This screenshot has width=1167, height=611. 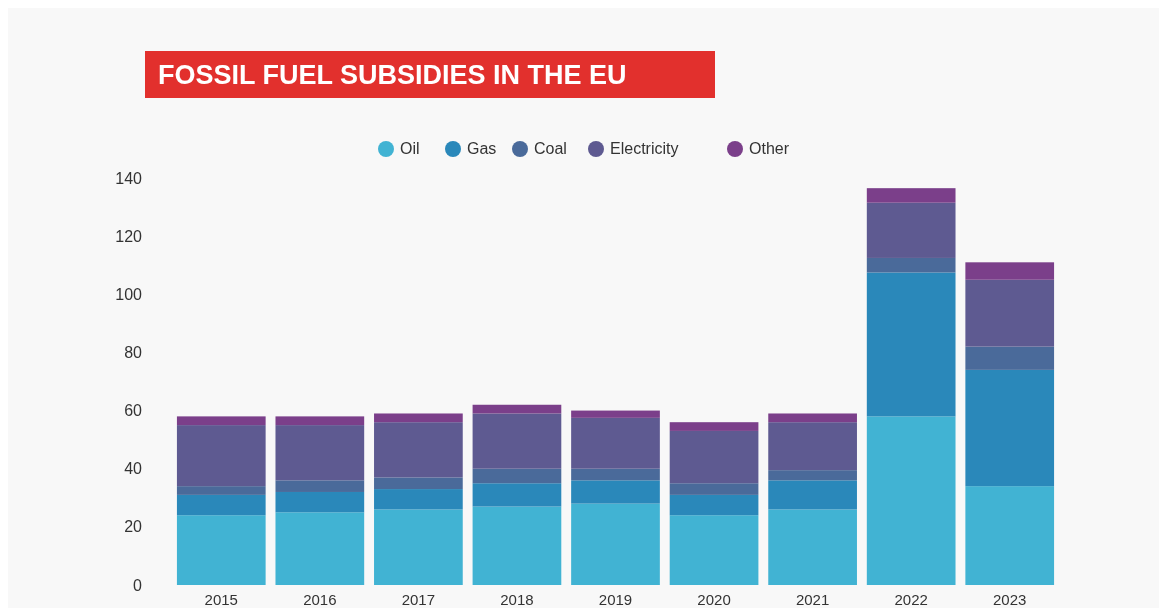 What do you see at coordinates (320, 599) in the screenshot?
I see `x-tick-label: 2016` at bounding box center [320, 599].